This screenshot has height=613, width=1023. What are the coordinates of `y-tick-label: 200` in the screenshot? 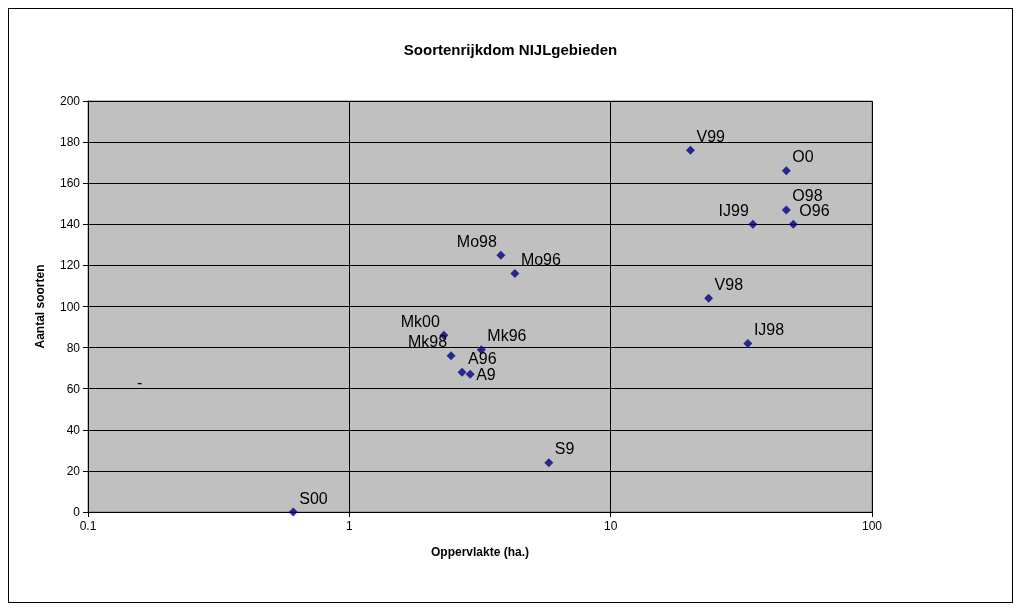 It's located at (70, 101).